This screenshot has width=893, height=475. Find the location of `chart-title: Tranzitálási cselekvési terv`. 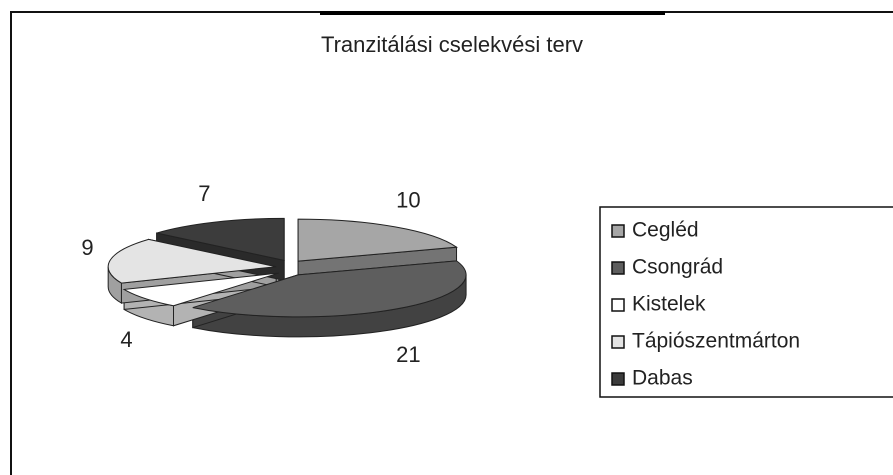

chart-title: Tranzitálási cselekvési terv is located at coordinates (452, 44).